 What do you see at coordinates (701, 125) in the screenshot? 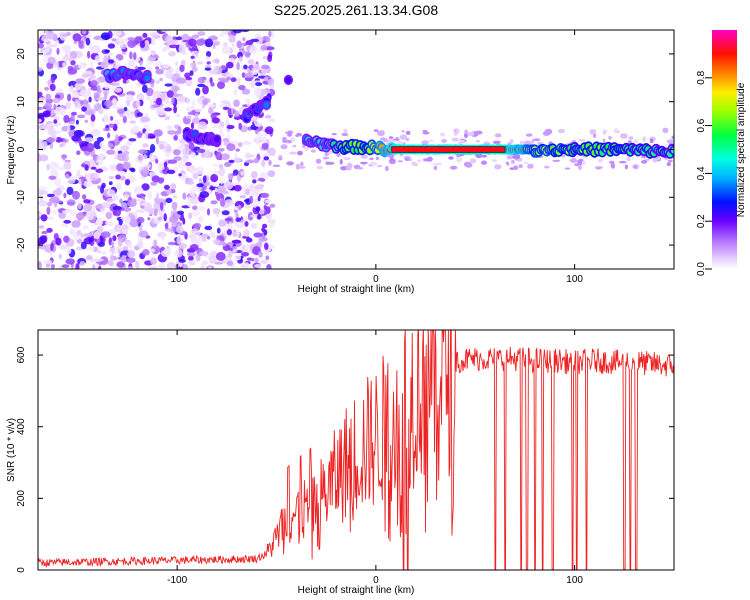
I see `colorbar-tick-label: 0.6` at bounding box center [701, 125].